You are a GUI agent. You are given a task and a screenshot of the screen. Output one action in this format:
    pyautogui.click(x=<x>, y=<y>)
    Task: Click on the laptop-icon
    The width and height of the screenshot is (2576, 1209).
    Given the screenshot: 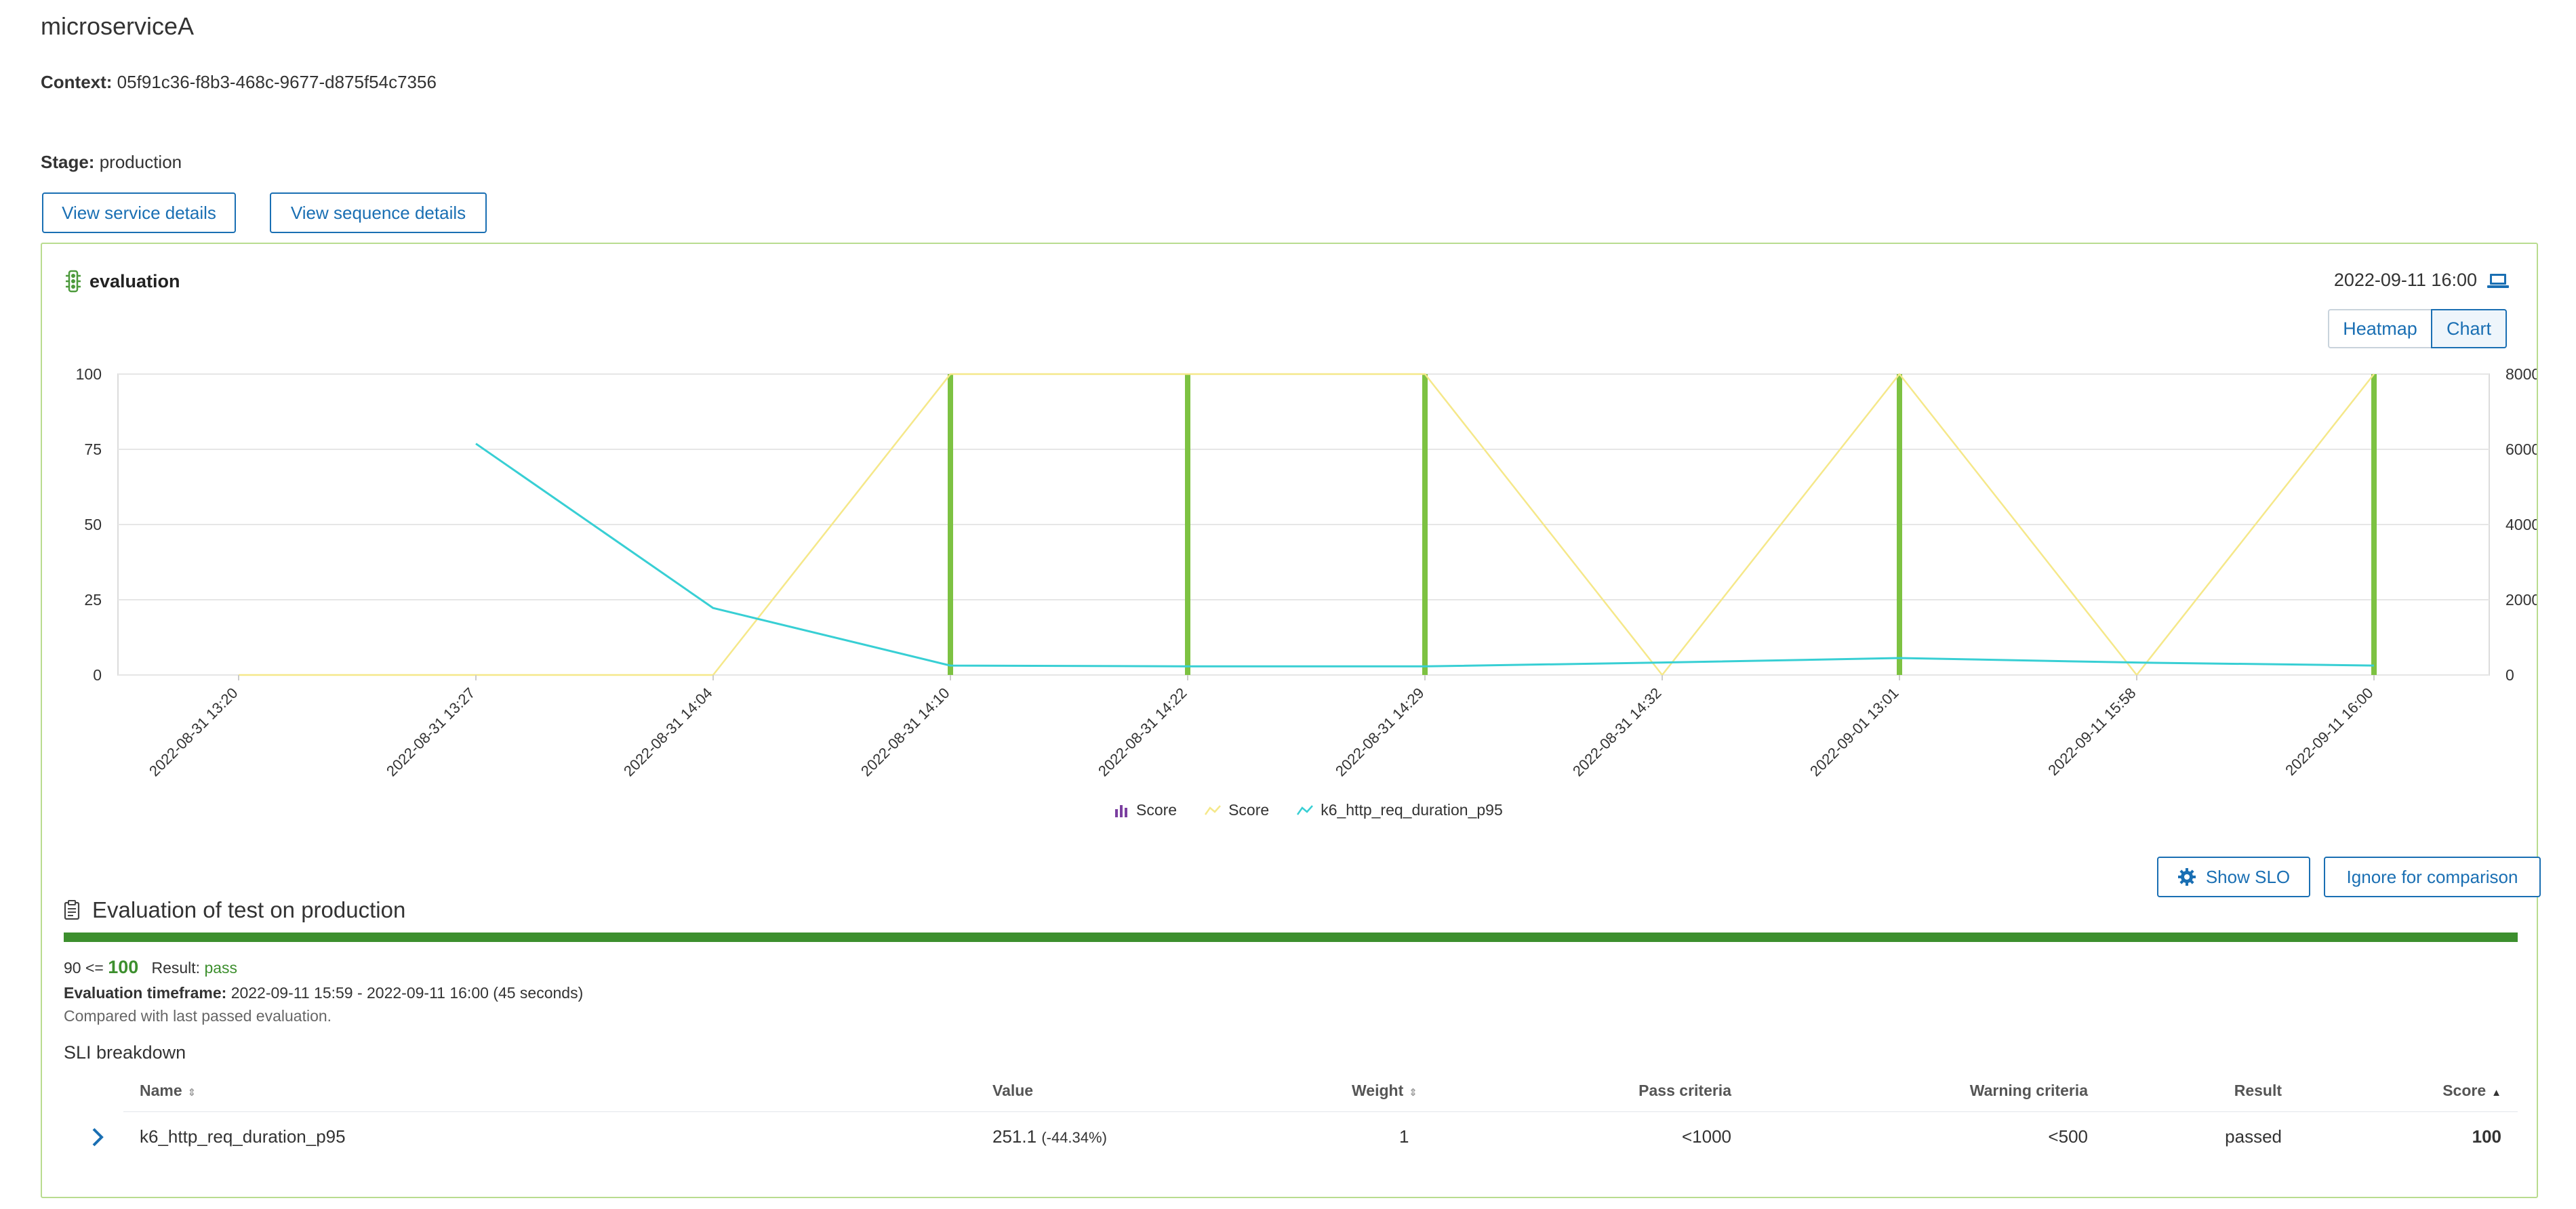 What is the action you would take?
    pyautogui.click(x=2498, y=280)
    